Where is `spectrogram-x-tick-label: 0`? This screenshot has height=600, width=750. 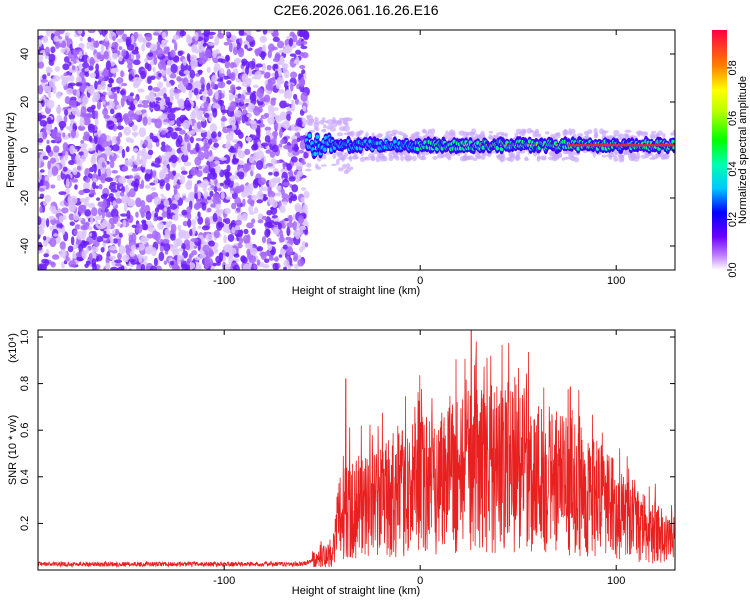
spectrogram-x-tick-label: 0 is located at coordinates (420, 281).